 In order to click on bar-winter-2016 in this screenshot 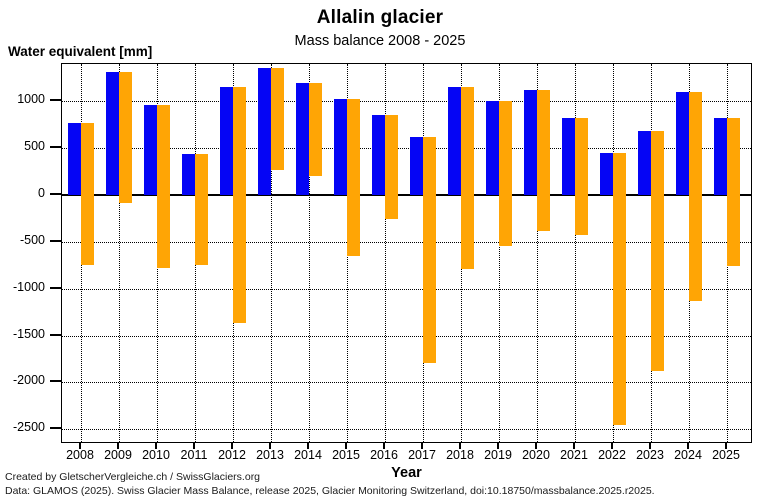, I will do `click(378, 155)`.